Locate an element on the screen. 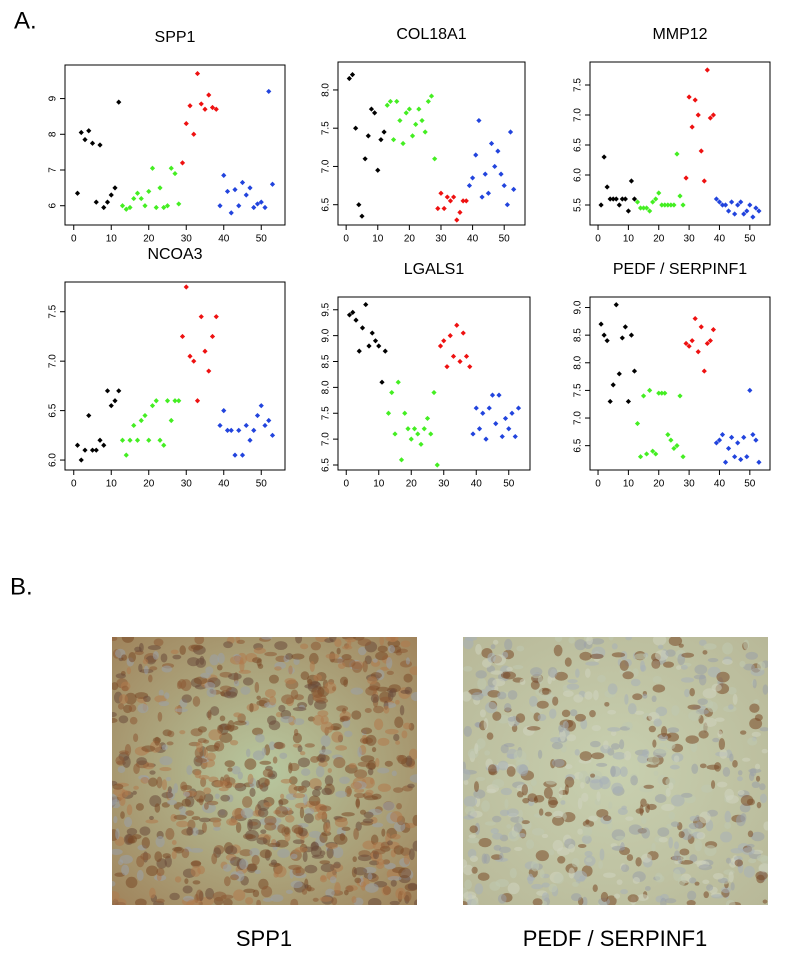 Image resolution: width=800 pixels, height=958 pixels. y-tick-label: 6.5 is located at coordinates (578, 445).